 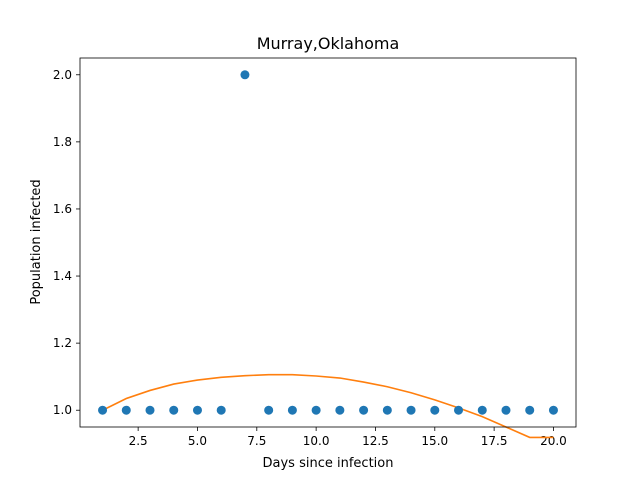 I want to click on y-tick-label: 2.0, so click(x=62, y=75).